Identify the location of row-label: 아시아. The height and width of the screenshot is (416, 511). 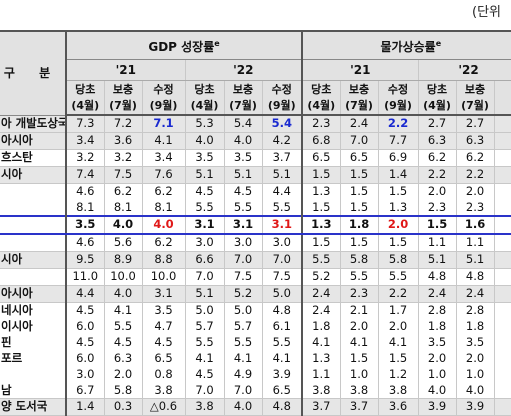
(33, 141).